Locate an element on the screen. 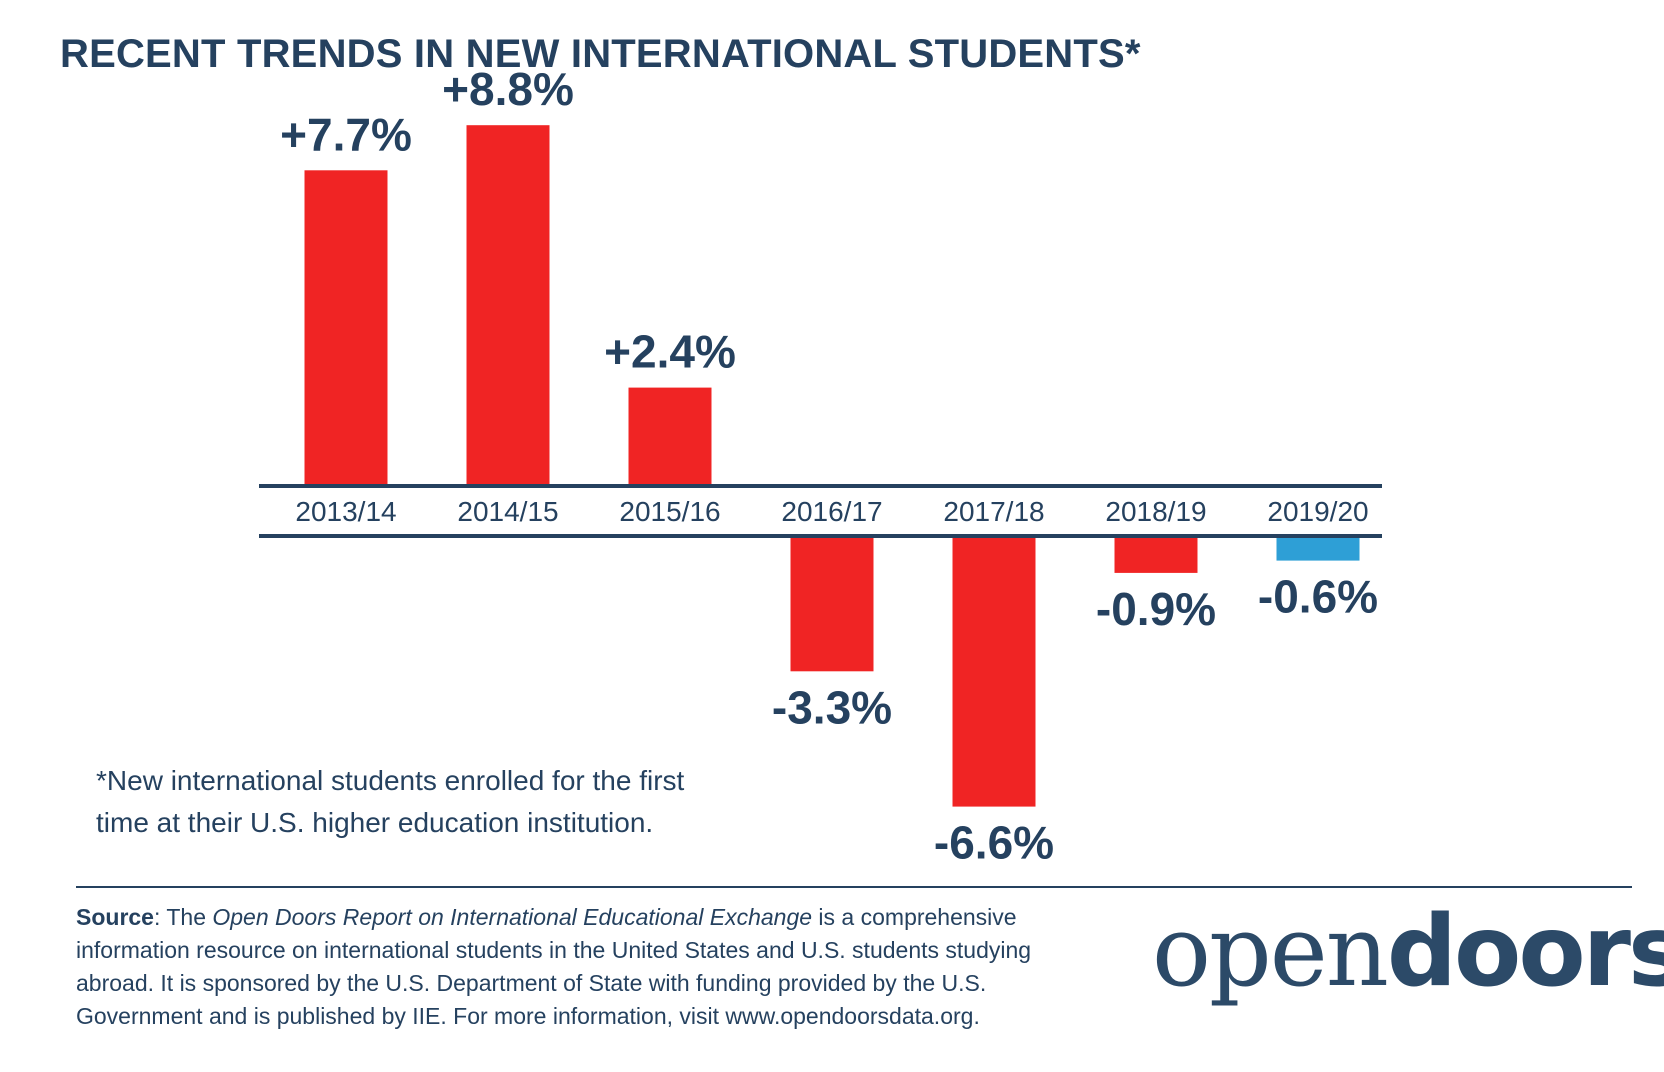 The height and width of the screenshot is (1072, 1664). source-lead: : The is located at coordinates (183, 917).